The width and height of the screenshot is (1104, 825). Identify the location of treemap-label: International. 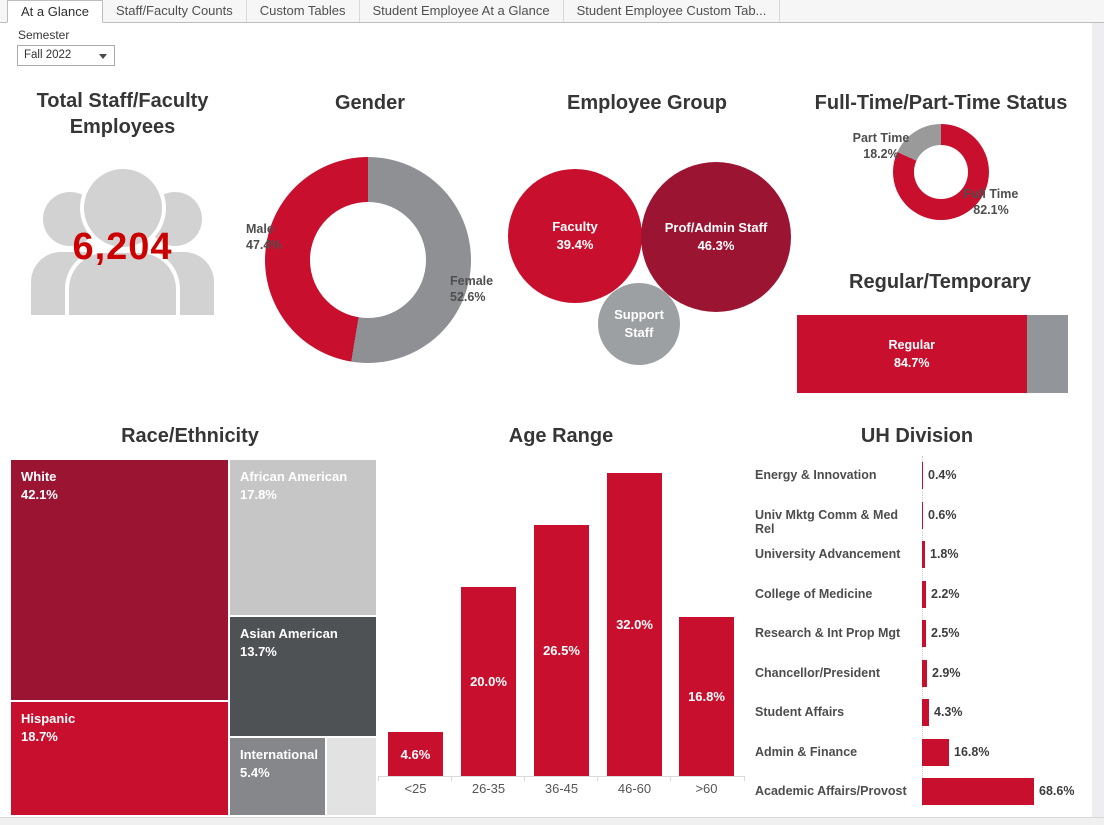
(279, 754).